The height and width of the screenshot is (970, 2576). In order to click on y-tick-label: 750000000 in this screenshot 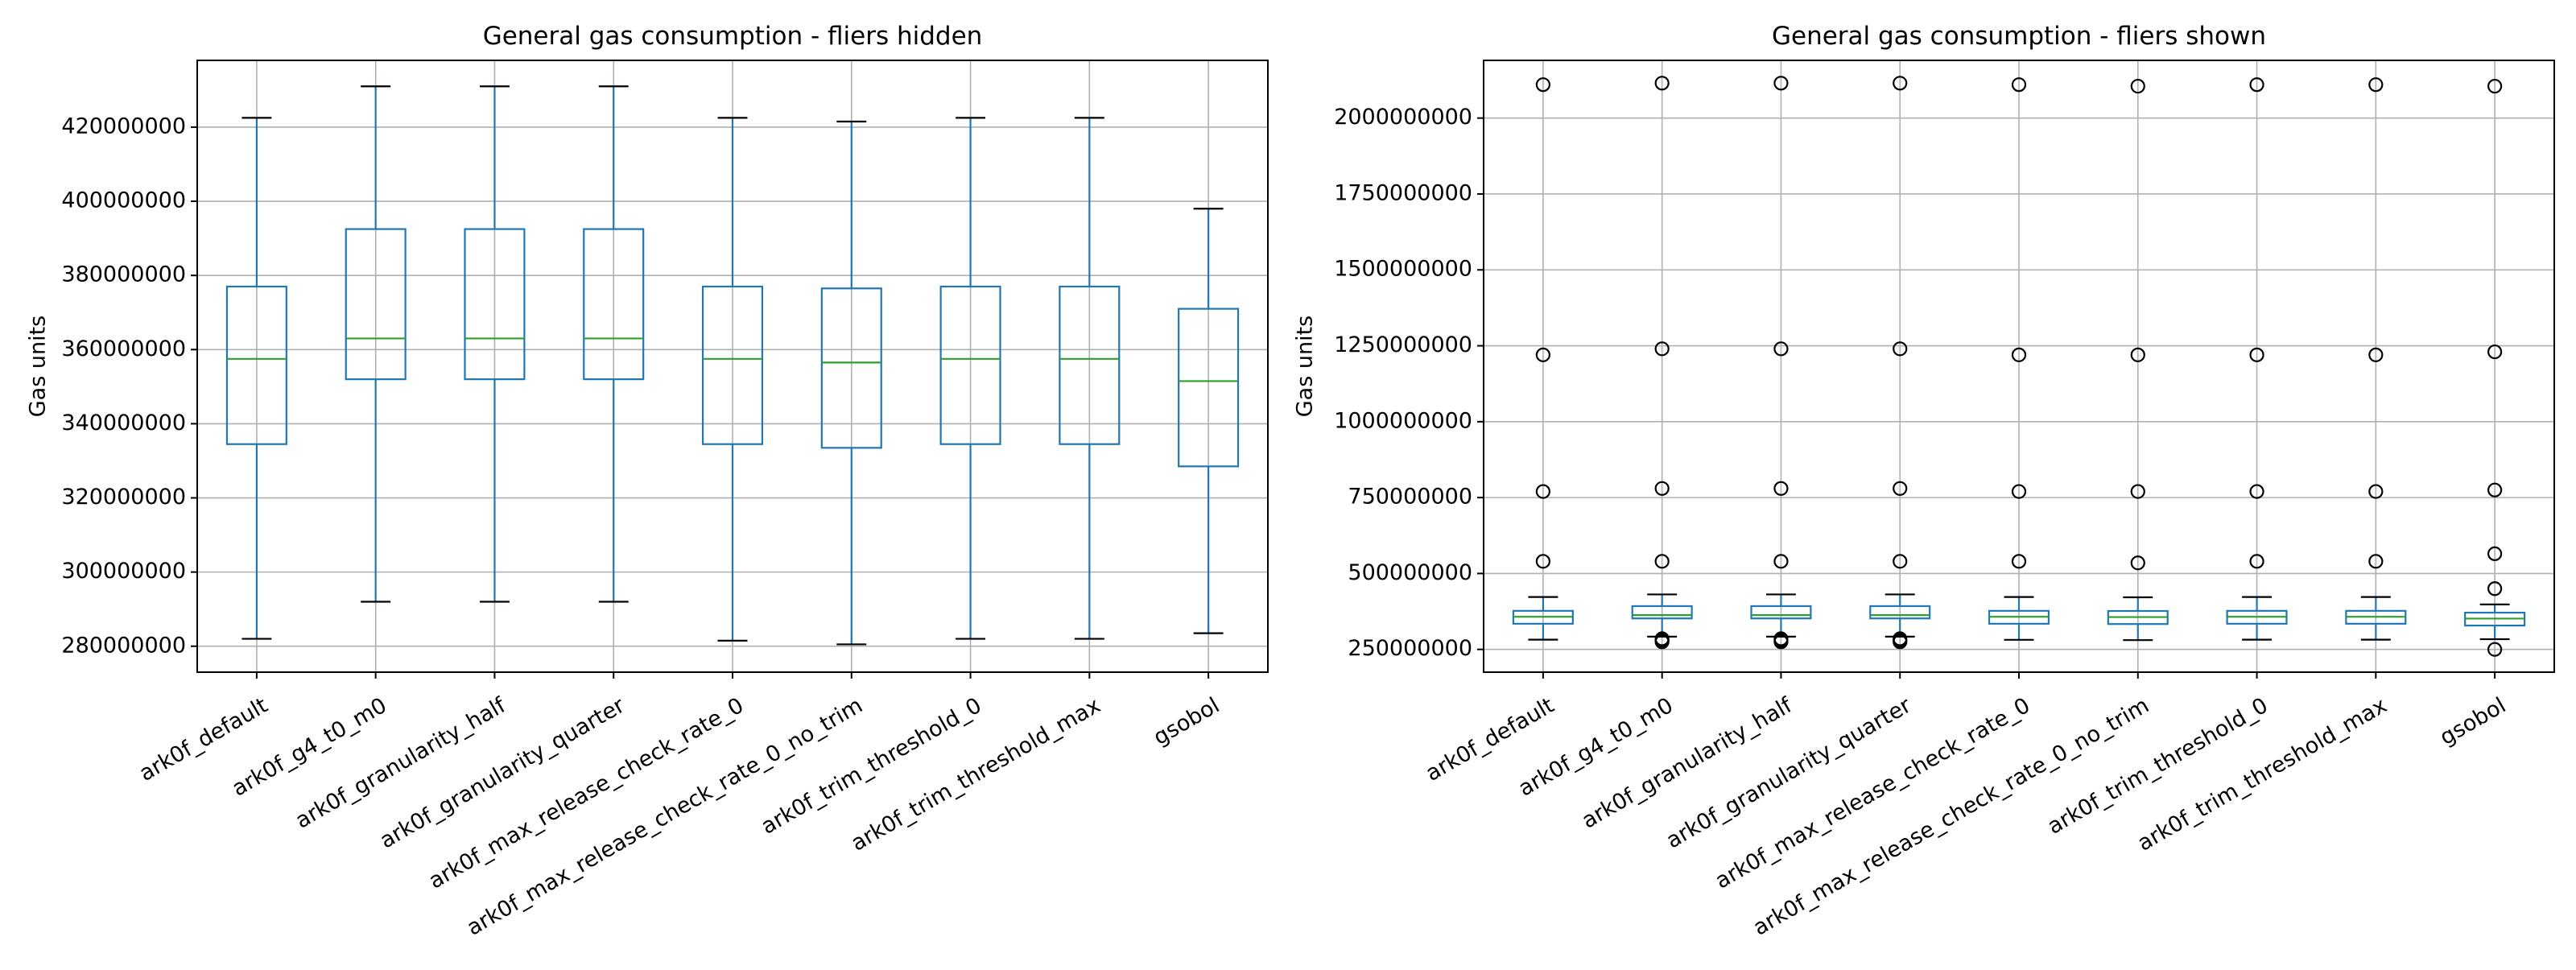, I will do `click(1410, 497)`.